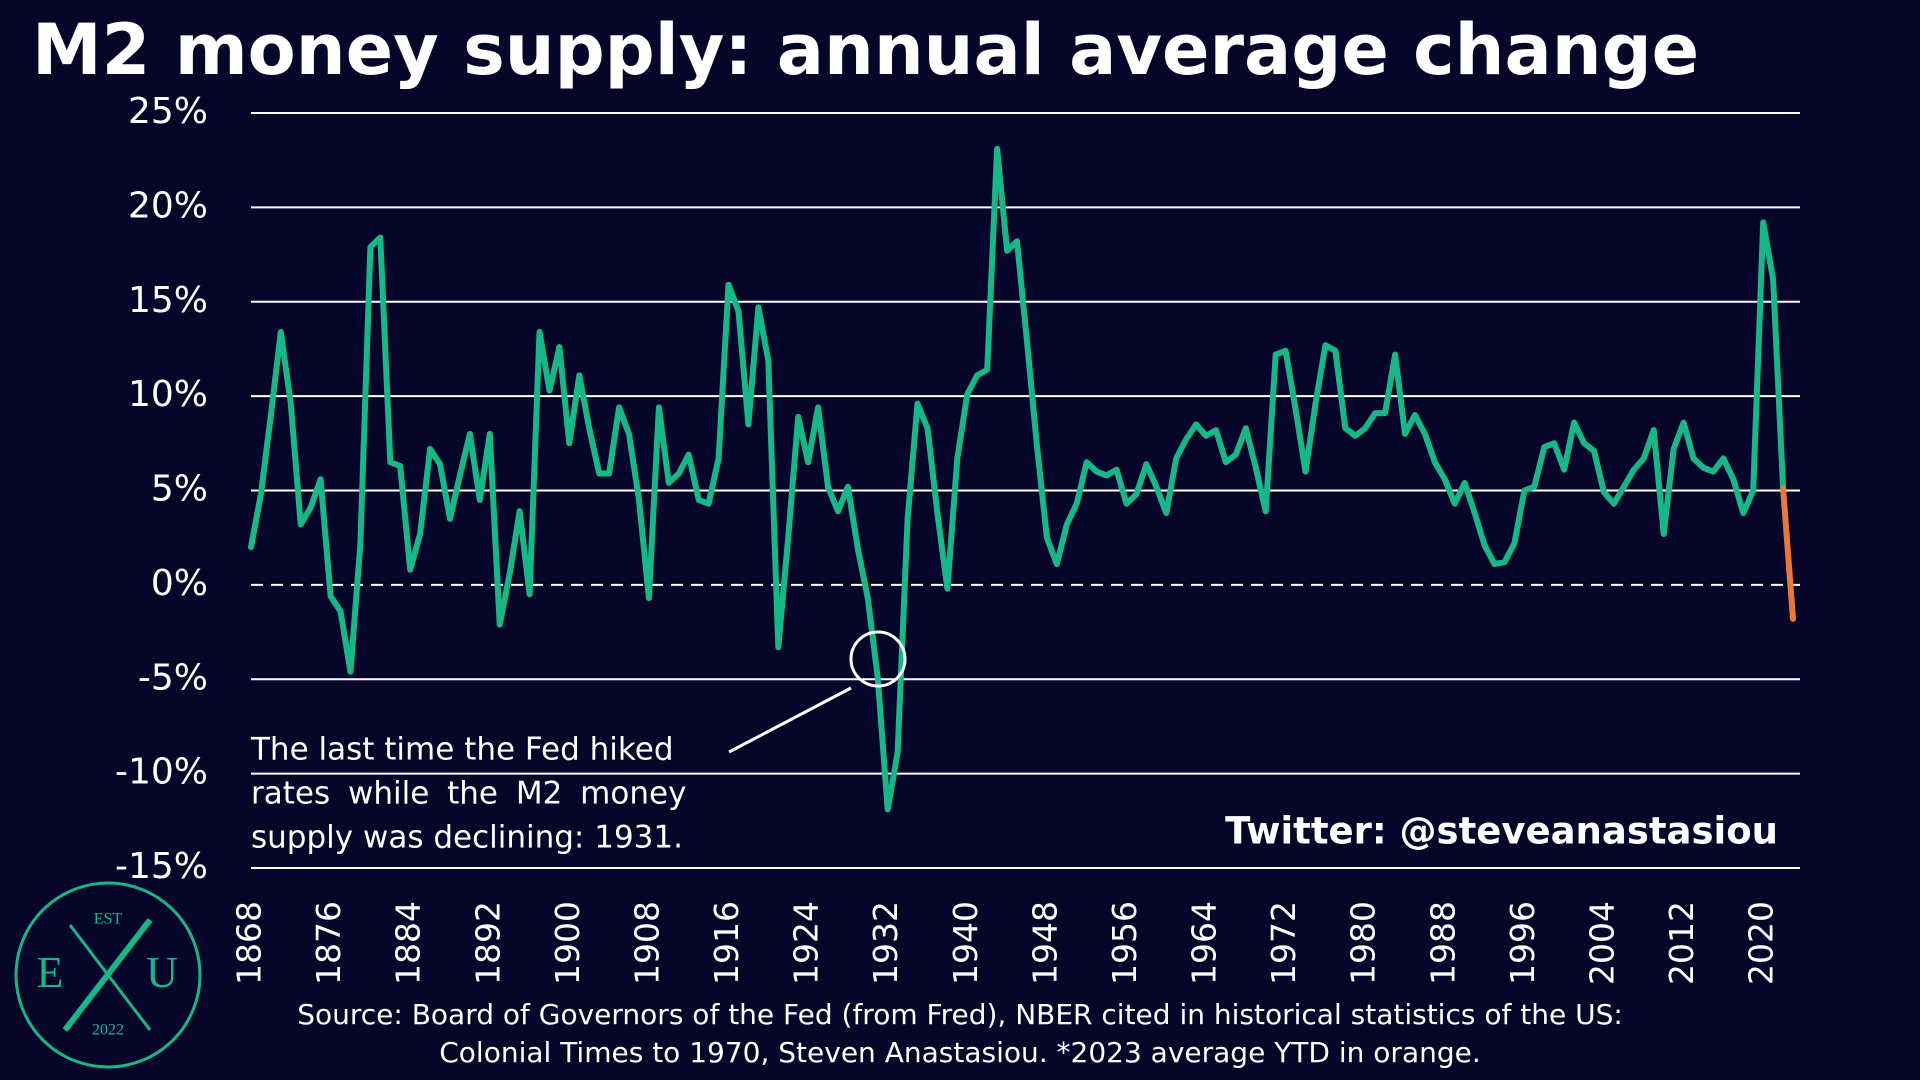 The height and width of the screenshot is (1080, 1920). What do you see at coordinates (108, 919) in the screenshot?
I see `logo-text: EST` at bounding box center [108, 919].